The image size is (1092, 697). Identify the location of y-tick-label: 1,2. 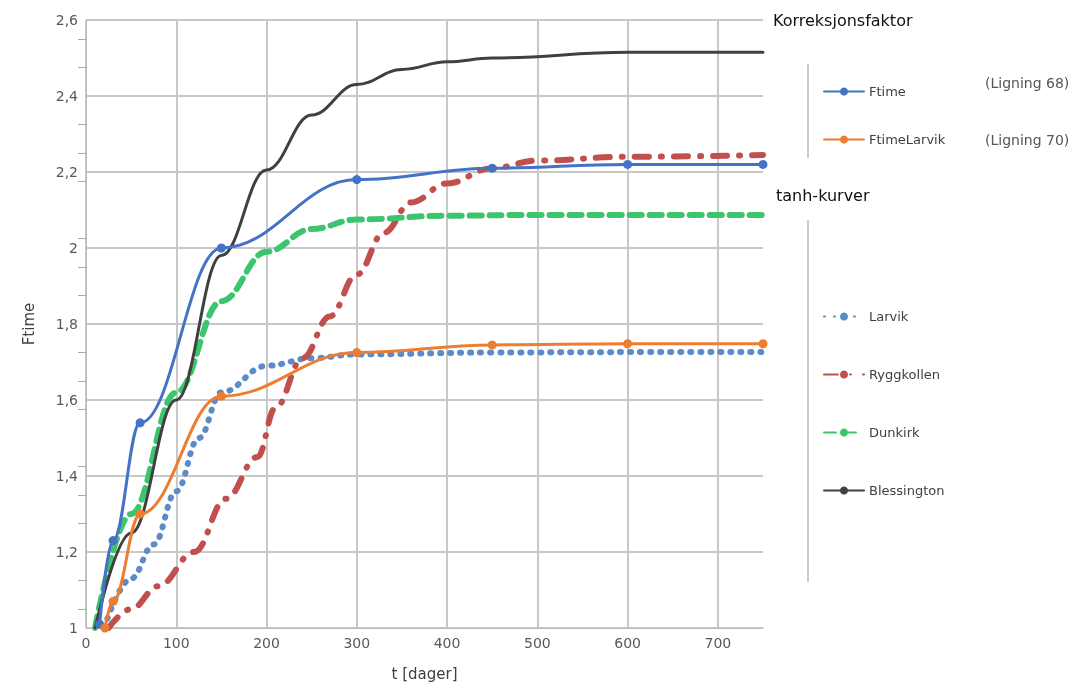
(66, 552).